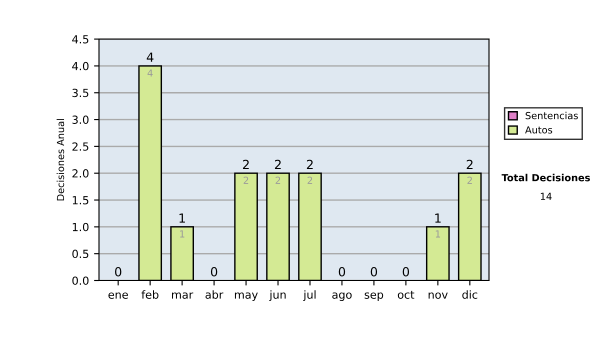  I want to click on x-tick-label: ene, so click(118, 295).